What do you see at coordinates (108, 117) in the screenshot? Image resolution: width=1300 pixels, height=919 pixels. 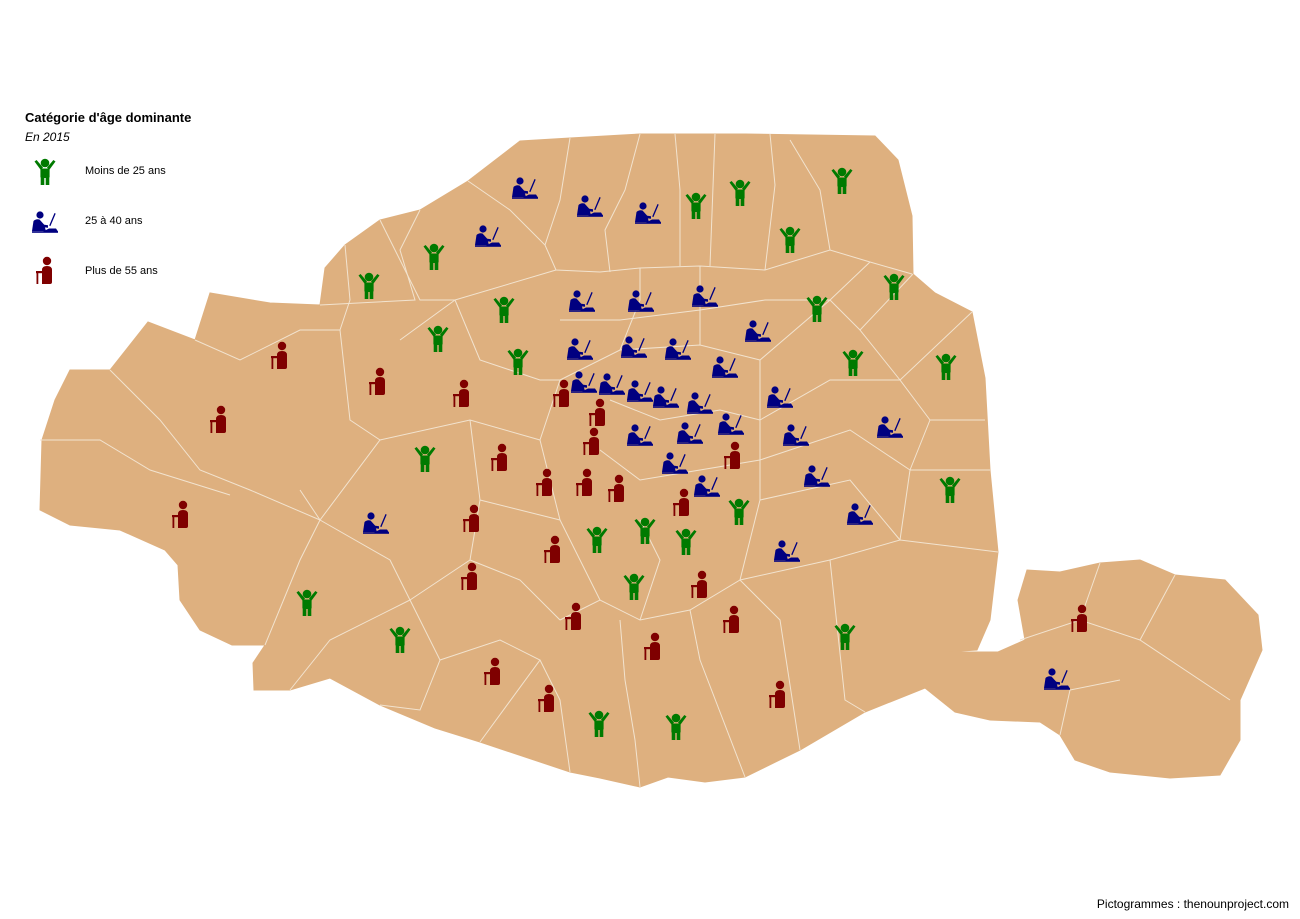 I see `legend-title: Catégorie d'âge dominante` at bounding box center [108, 117].